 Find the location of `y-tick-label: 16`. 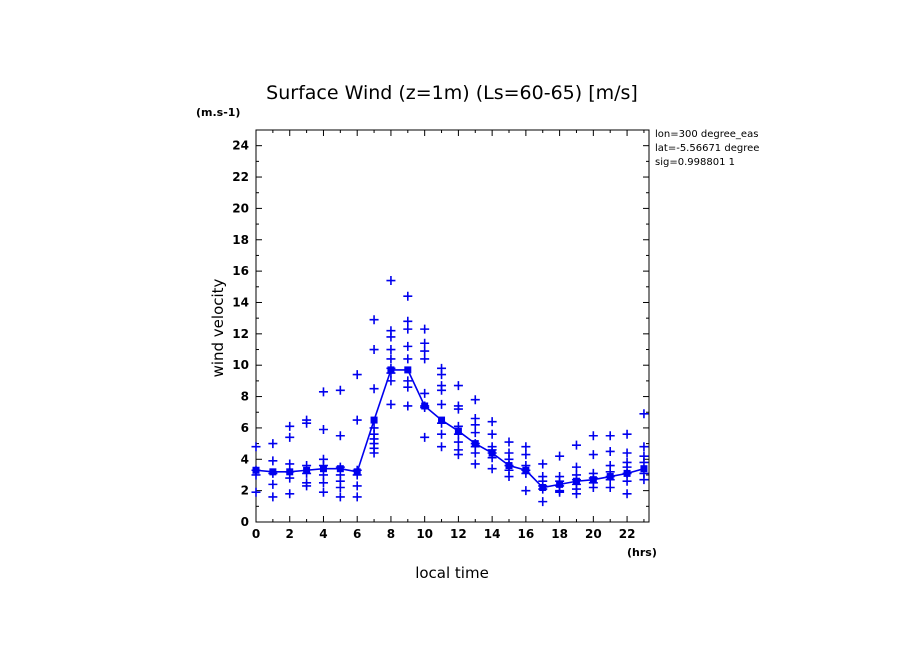

y-tick-label: 16 is located at coordinates (240, 271).